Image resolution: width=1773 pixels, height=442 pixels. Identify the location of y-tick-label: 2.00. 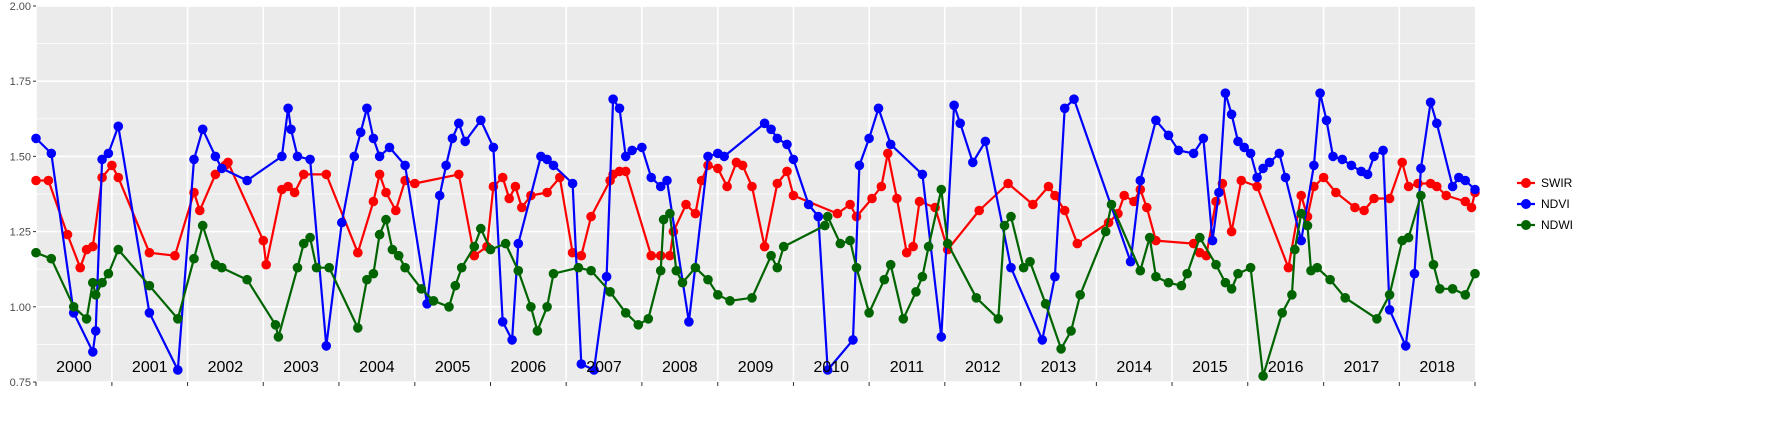
(20, 7).